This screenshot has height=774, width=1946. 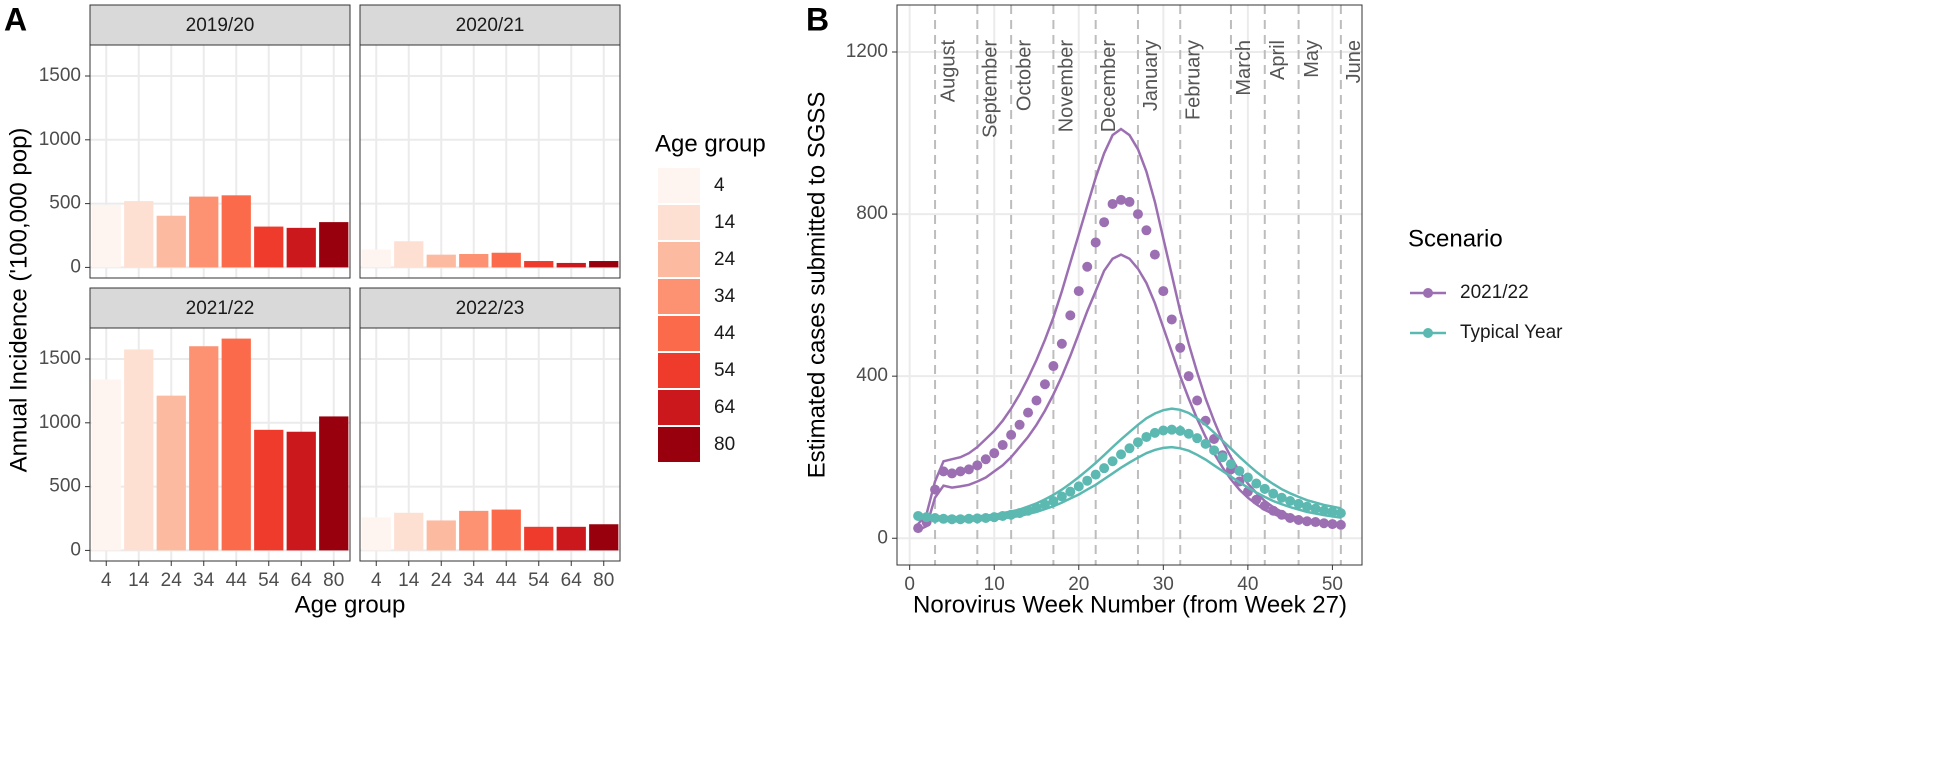 What do you see at coordinates (991, 89) in the screenshot?
I see `month-label: September` at bounding box center [991, 89].